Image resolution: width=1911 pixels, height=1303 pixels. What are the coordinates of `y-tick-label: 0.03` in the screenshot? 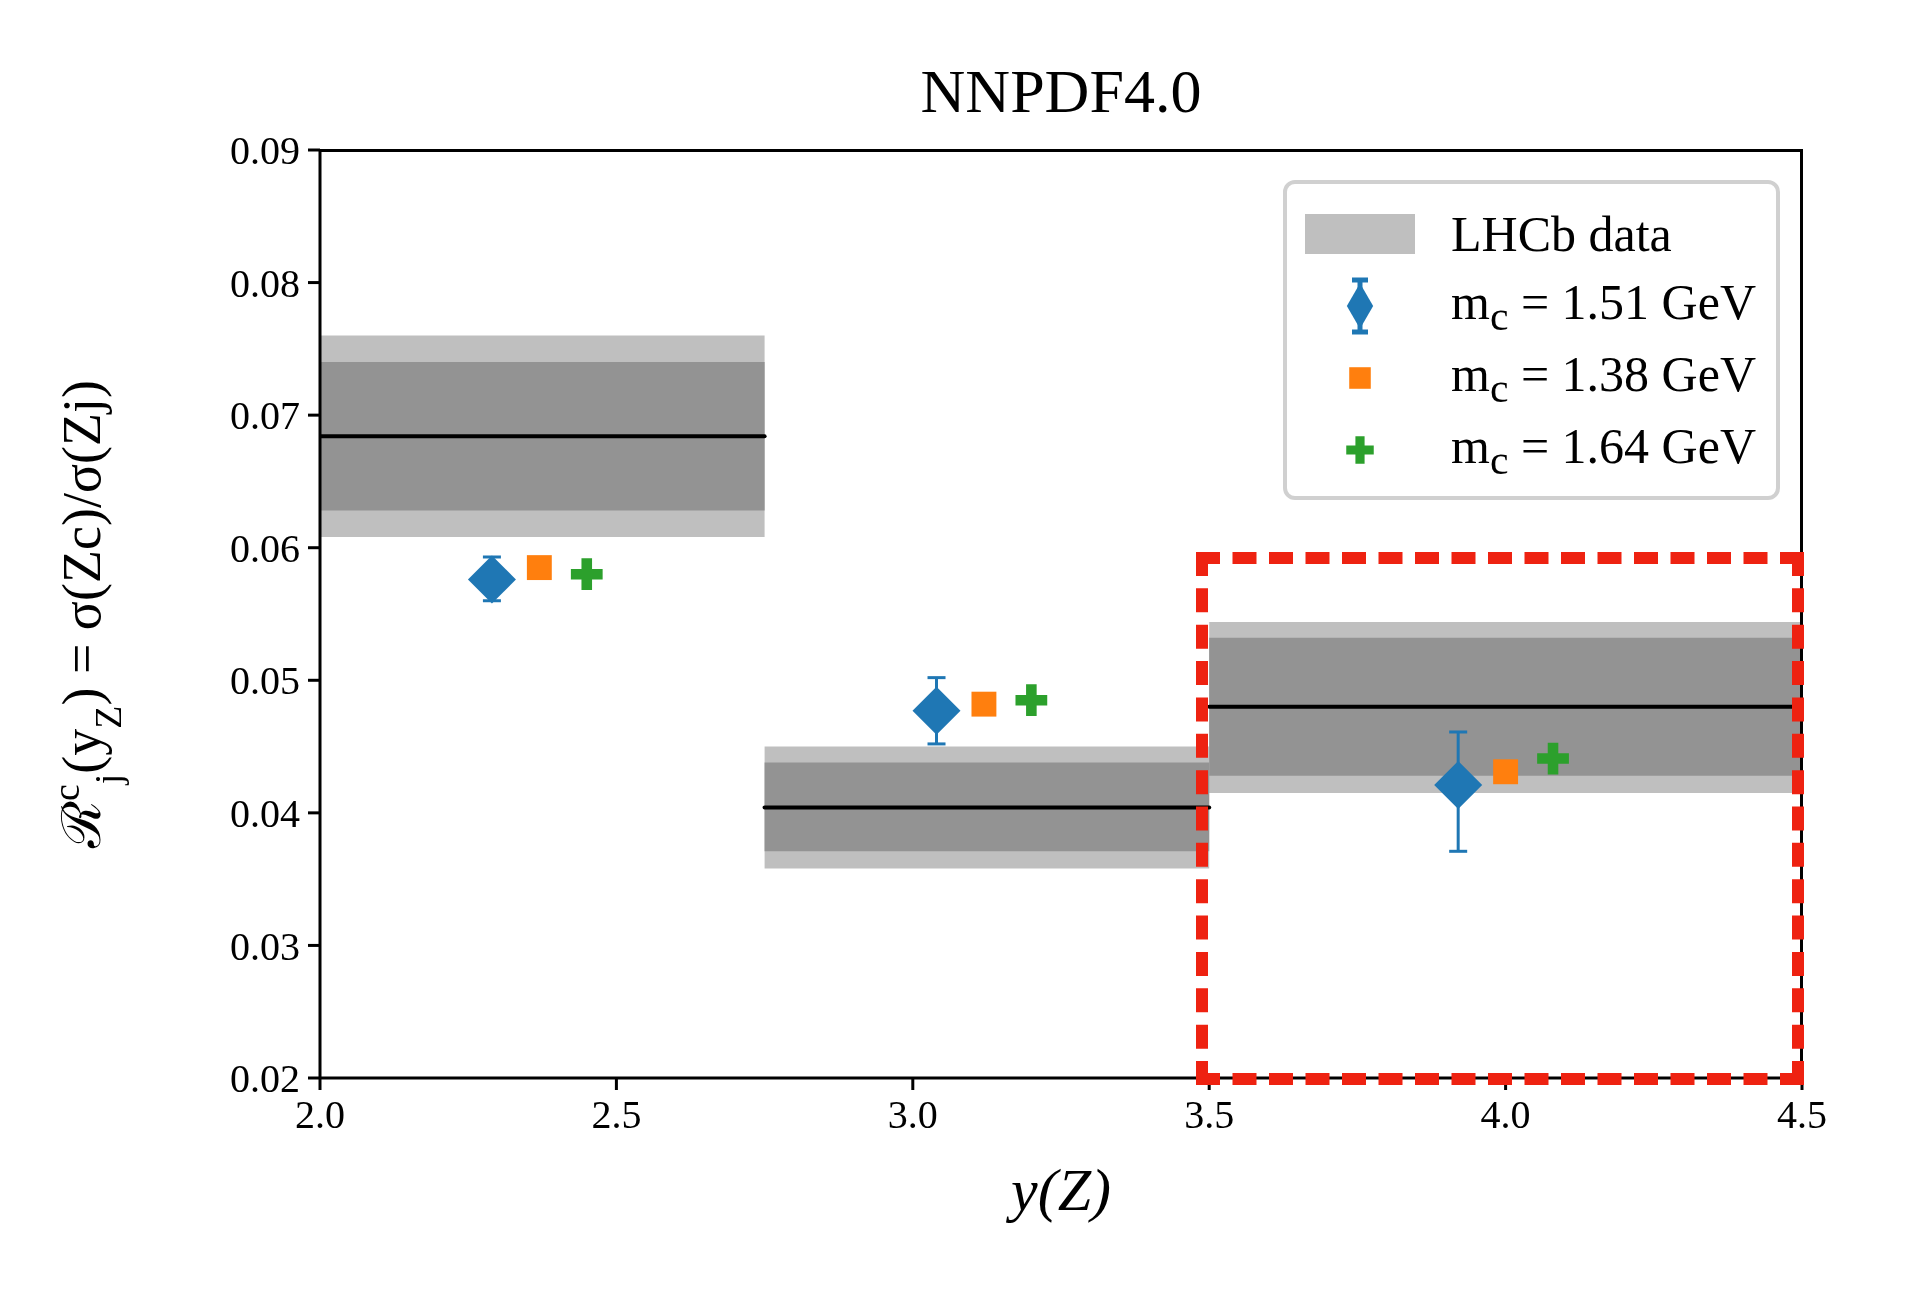 It's located at (265, 946).